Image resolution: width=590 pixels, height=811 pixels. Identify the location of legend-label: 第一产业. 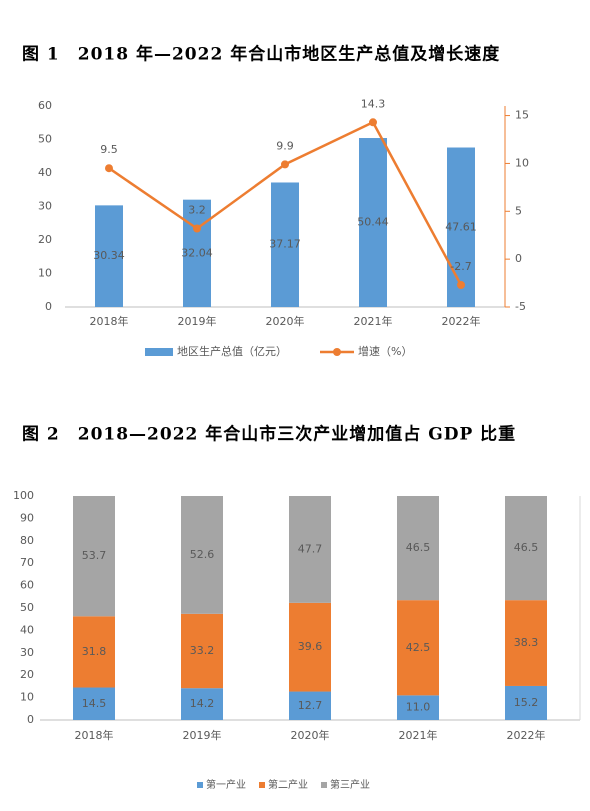
(226, 784).